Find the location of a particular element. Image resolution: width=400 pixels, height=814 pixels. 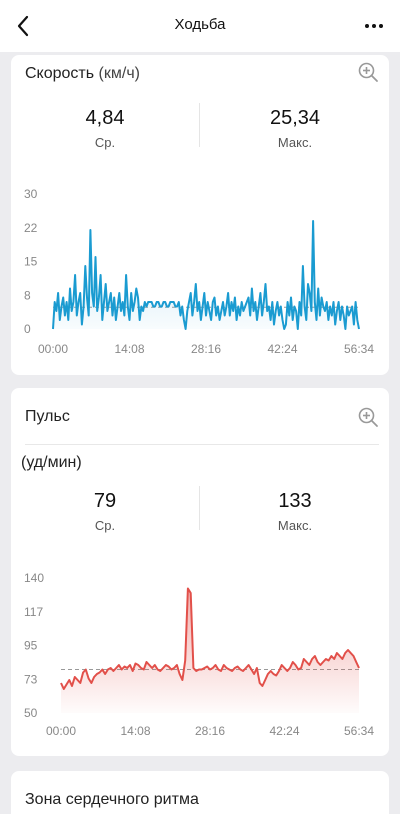

pulse-avg-label: Ср. is located at coordinates (105, 525).